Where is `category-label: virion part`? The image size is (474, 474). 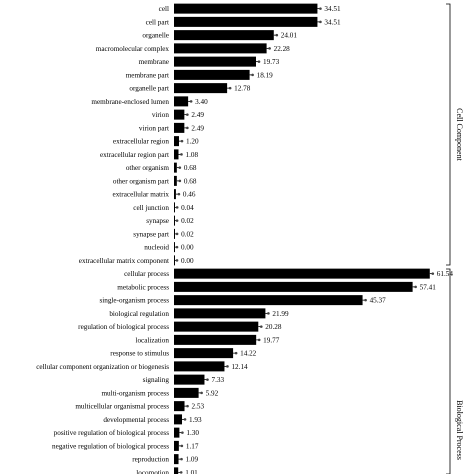 category-label: virion part is located at coordinates (154, 128).